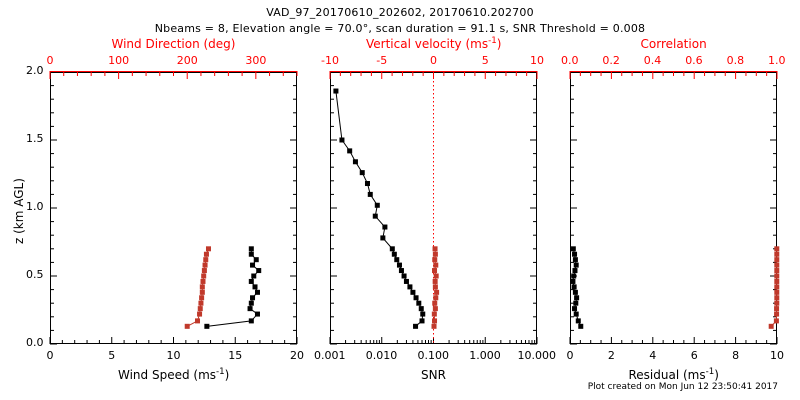 The image size is (800, 400). Describe the element at coordinates (233, 287) in the screenshot. I see `series-wind-speed` at that location.